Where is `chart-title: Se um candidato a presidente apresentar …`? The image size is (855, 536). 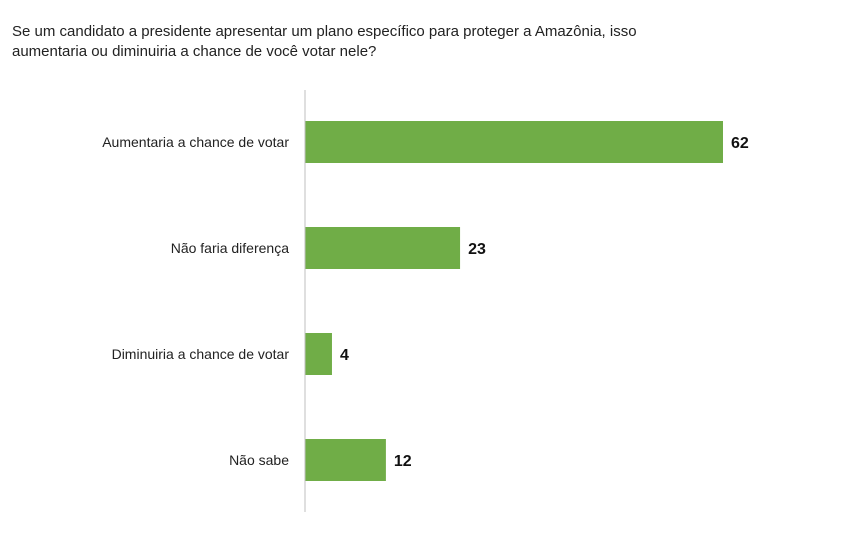
chart-title: Se um candidato a presidente apresentar … is located at coordinates (324, 41).